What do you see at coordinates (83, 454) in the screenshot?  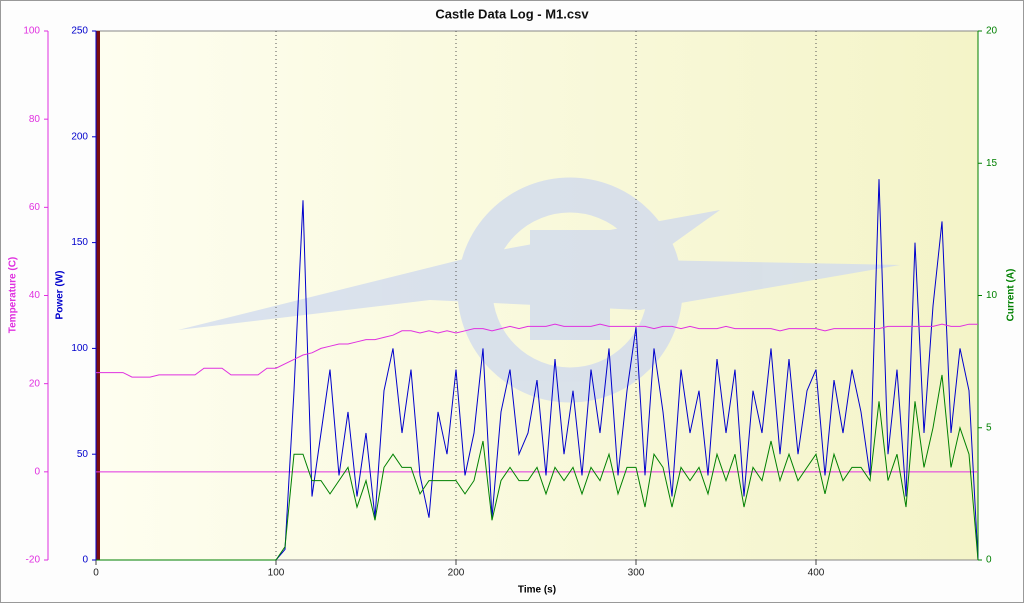 I see `y-tick-label: 50` at bounding box center [83, 454].